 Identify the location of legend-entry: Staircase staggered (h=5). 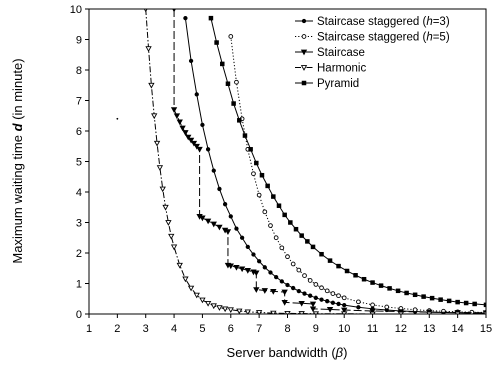
(372, 38).